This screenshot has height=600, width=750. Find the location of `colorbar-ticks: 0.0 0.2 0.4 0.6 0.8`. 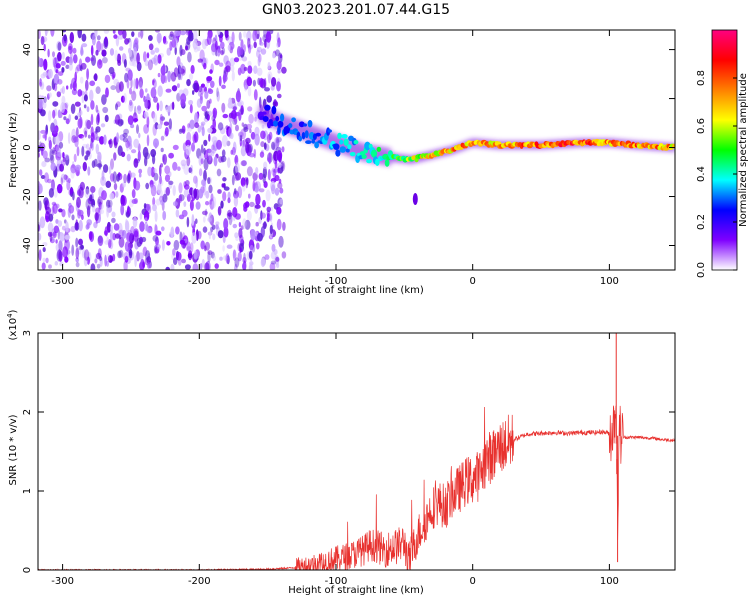

colorbar-ticks: 0.0 0.2 0.4 0.6 0.8 is located at coordinates (716, 174).